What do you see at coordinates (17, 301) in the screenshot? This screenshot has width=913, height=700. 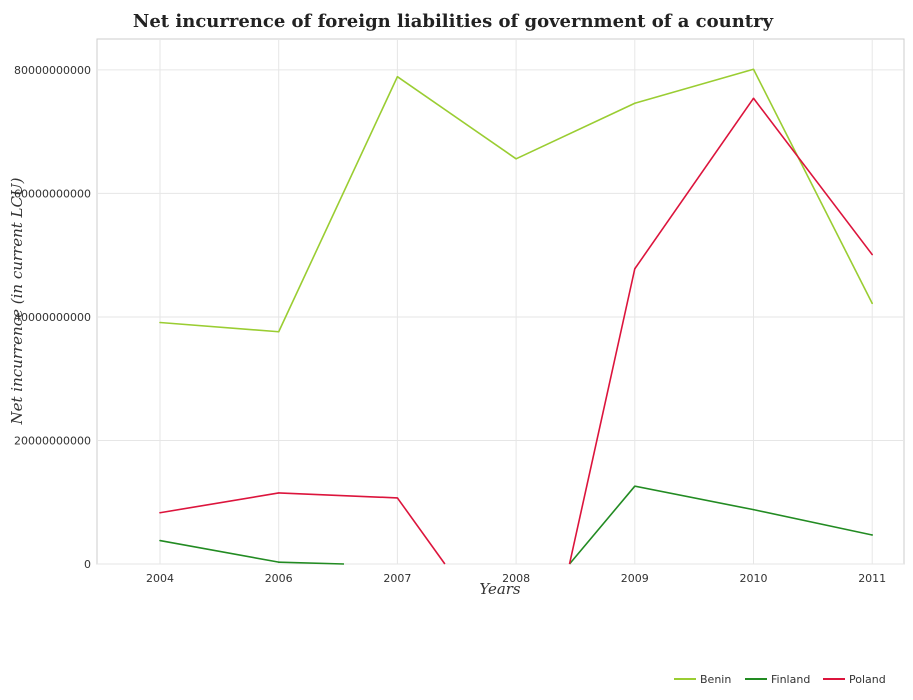 I see `y-axis-label: Net incurrence (in current LCU)` at bounding box center [17, 301].